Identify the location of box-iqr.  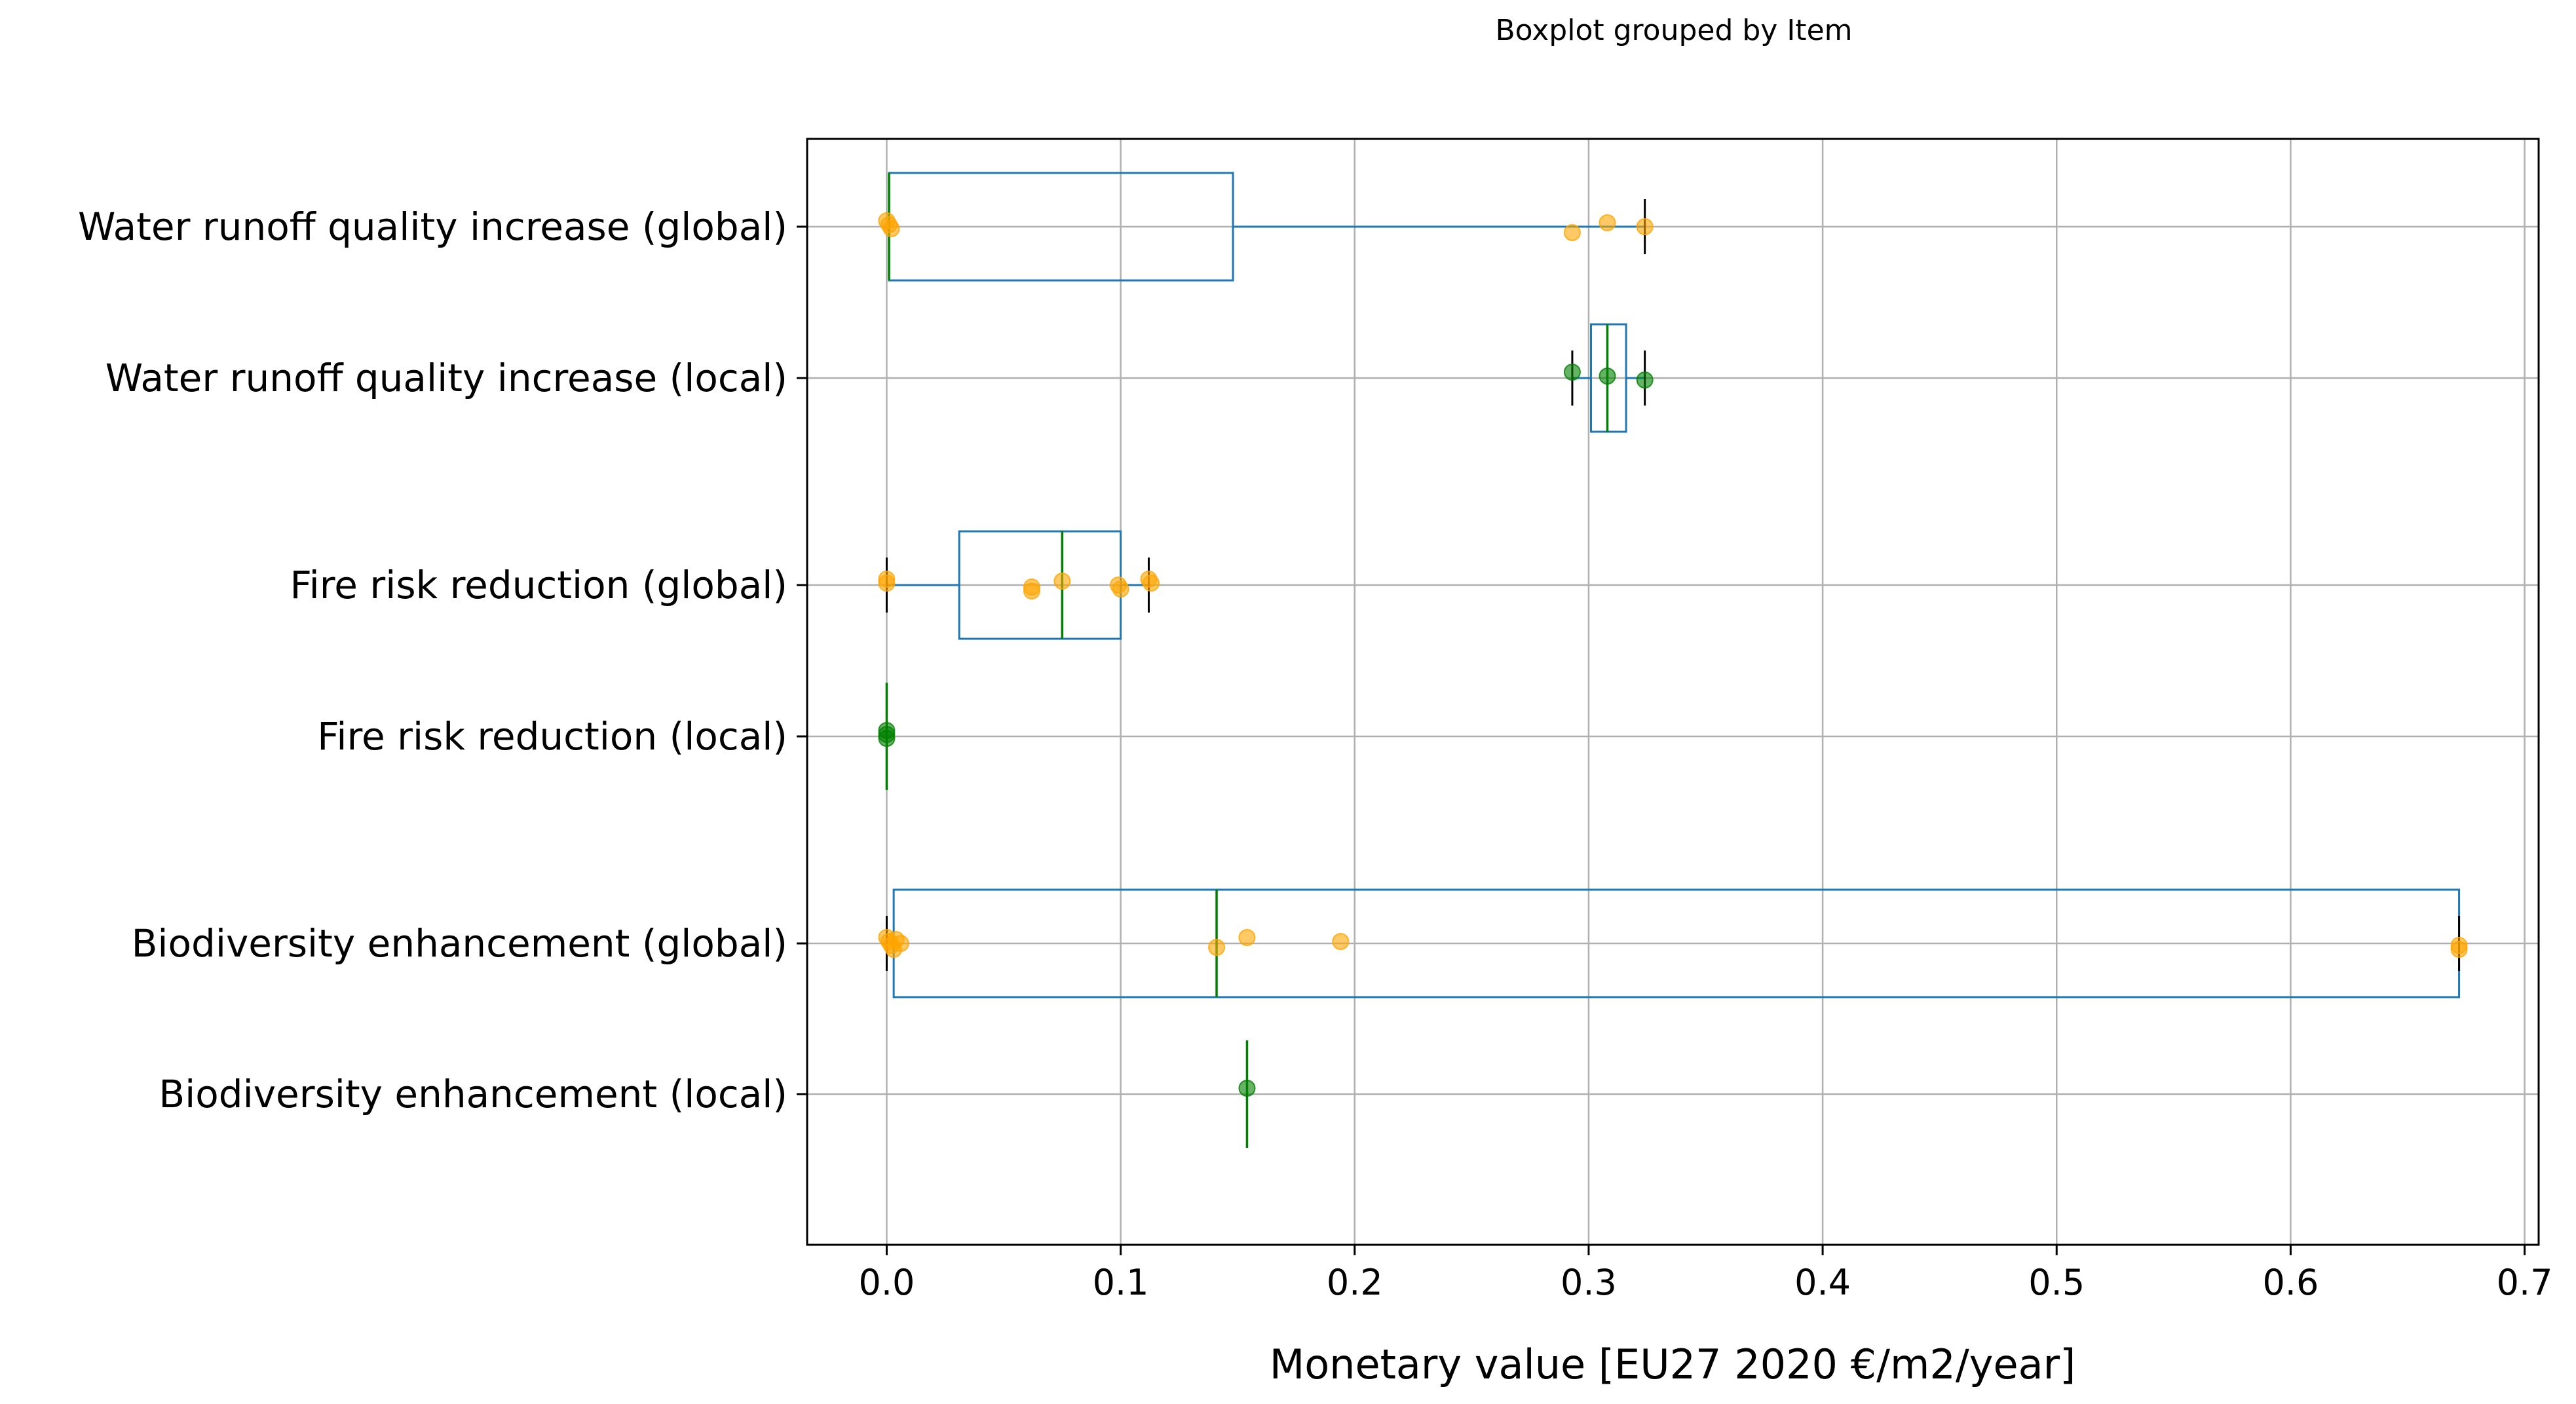
(1608, 378).